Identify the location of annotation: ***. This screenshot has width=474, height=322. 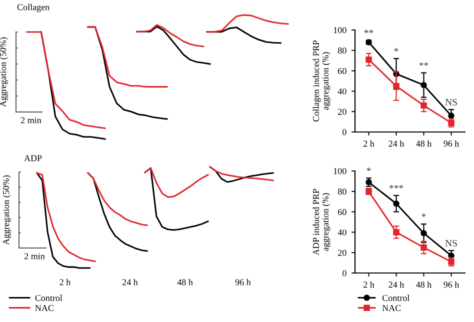
(396, 186).